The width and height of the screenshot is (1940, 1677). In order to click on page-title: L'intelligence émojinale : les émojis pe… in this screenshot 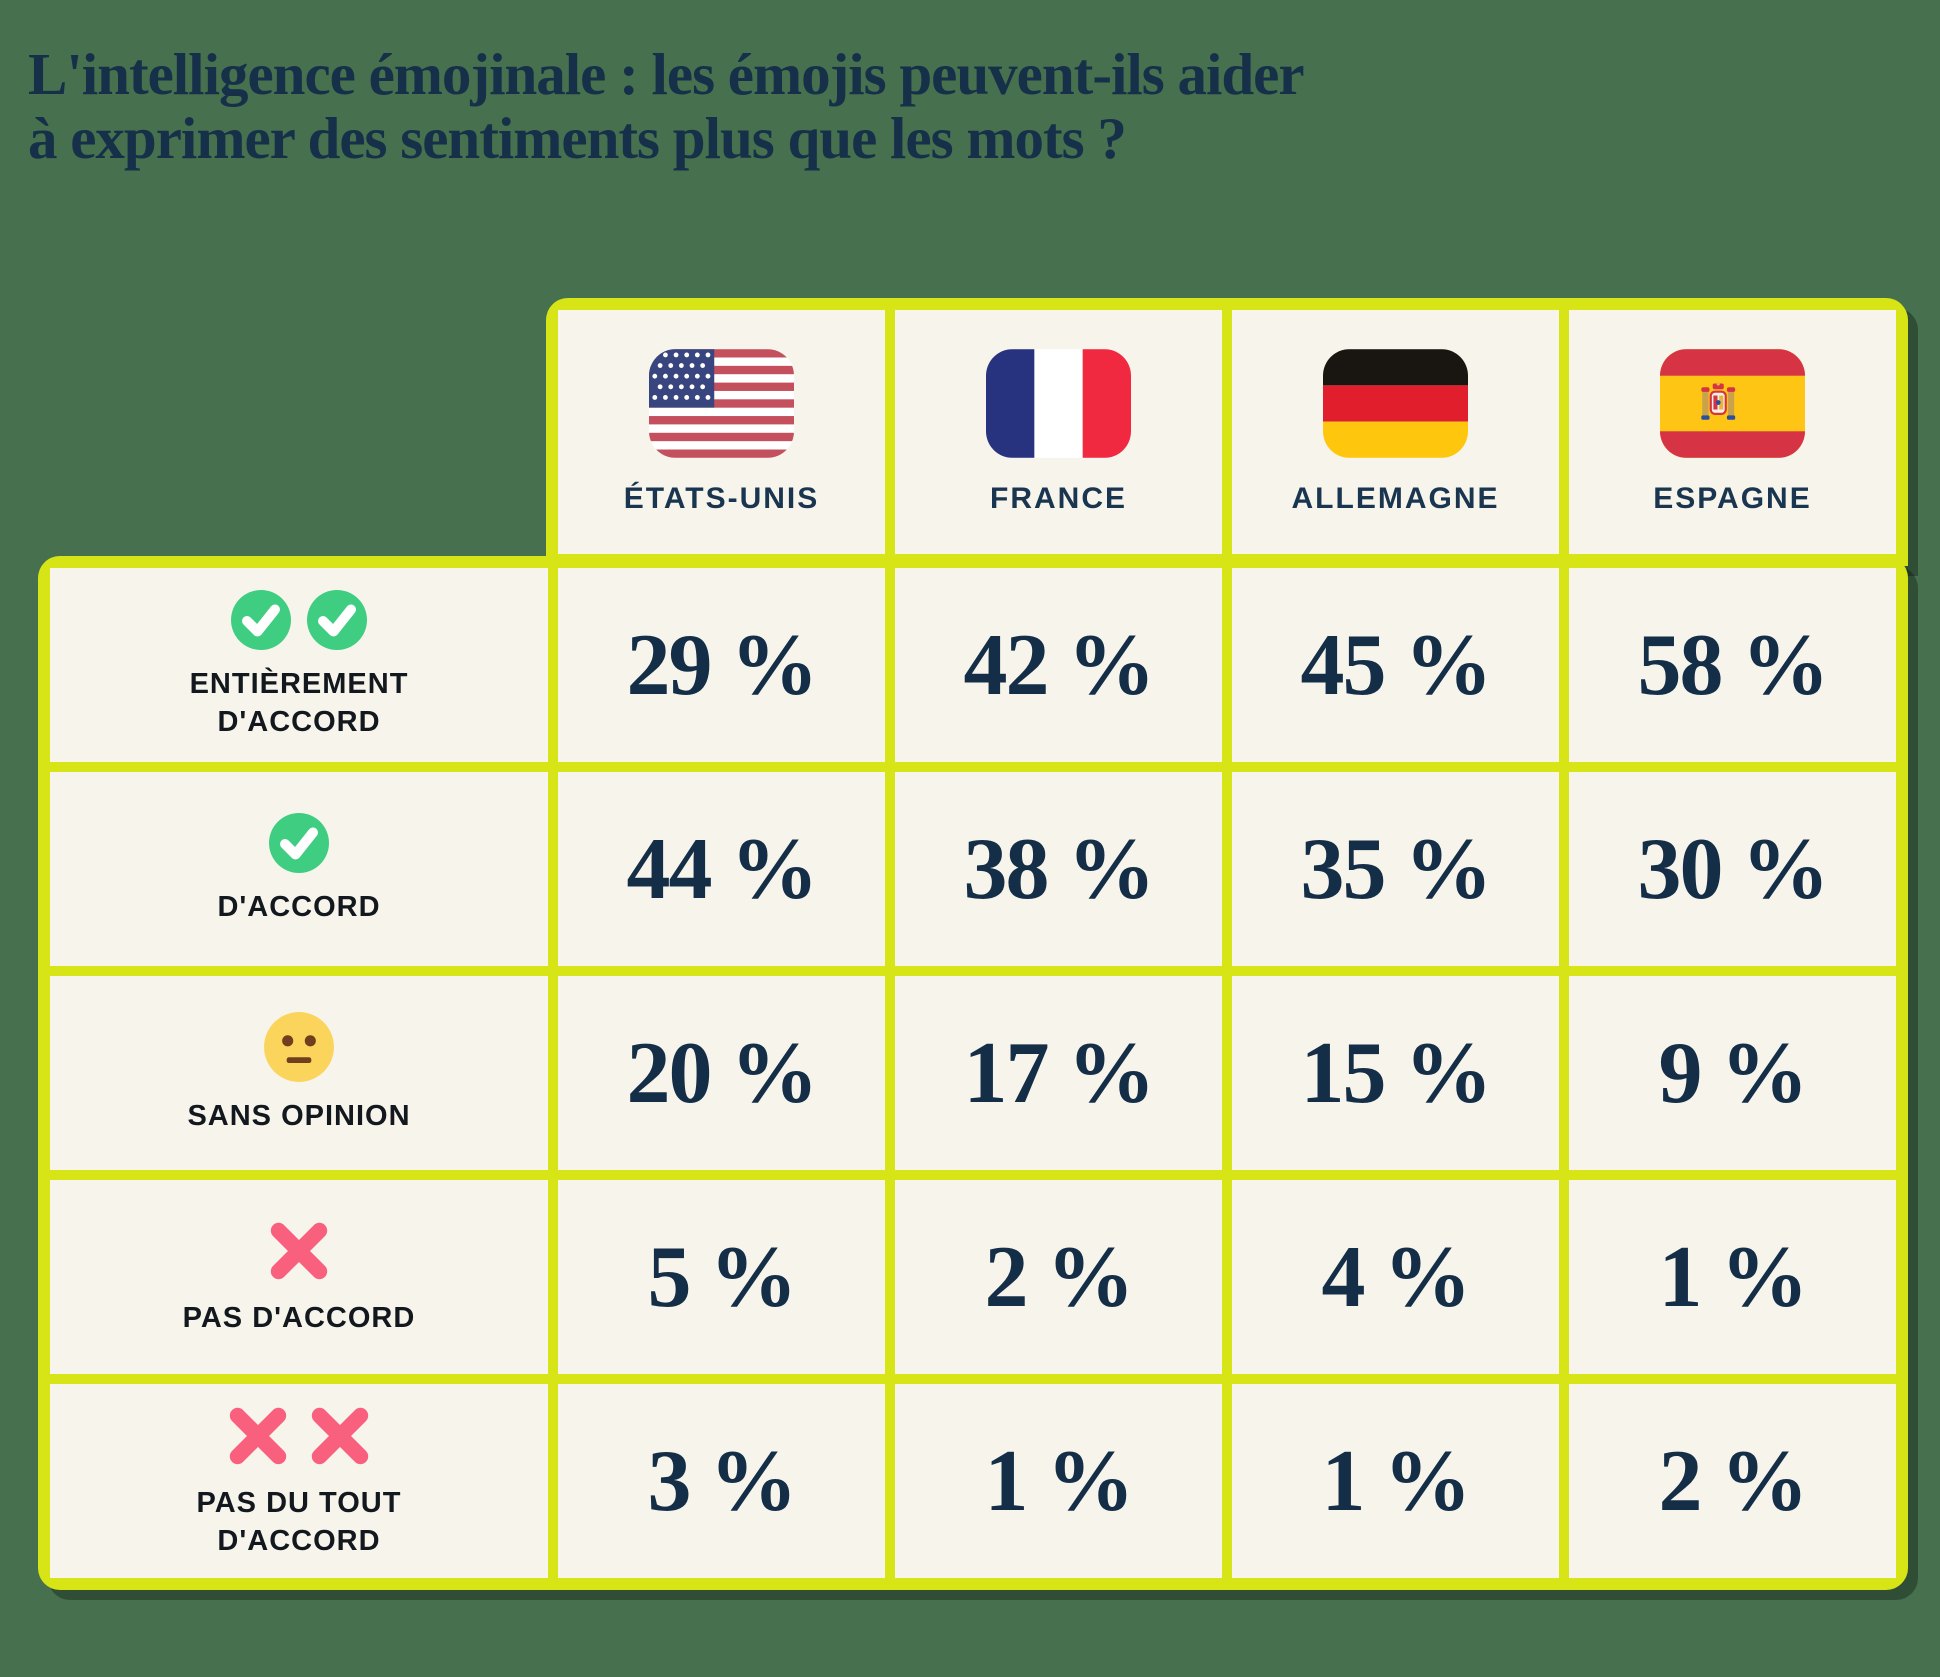, I will do `click(666, 106)`.